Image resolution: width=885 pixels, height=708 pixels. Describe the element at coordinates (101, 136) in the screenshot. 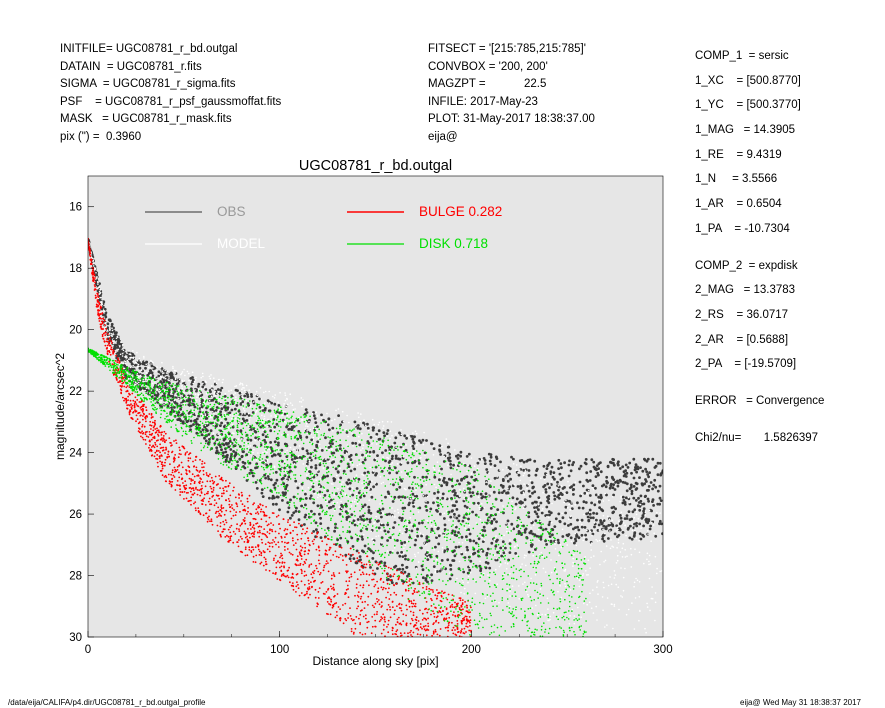

I see `header-left-line-5: pix (") = 0.3960` at that location.